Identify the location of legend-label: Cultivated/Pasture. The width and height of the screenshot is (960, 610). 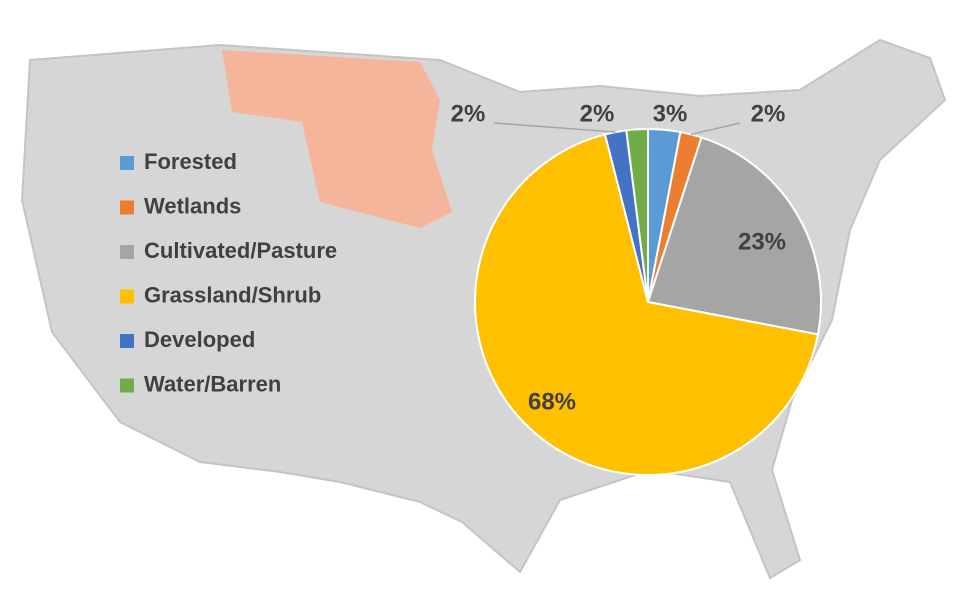
(240, 250).